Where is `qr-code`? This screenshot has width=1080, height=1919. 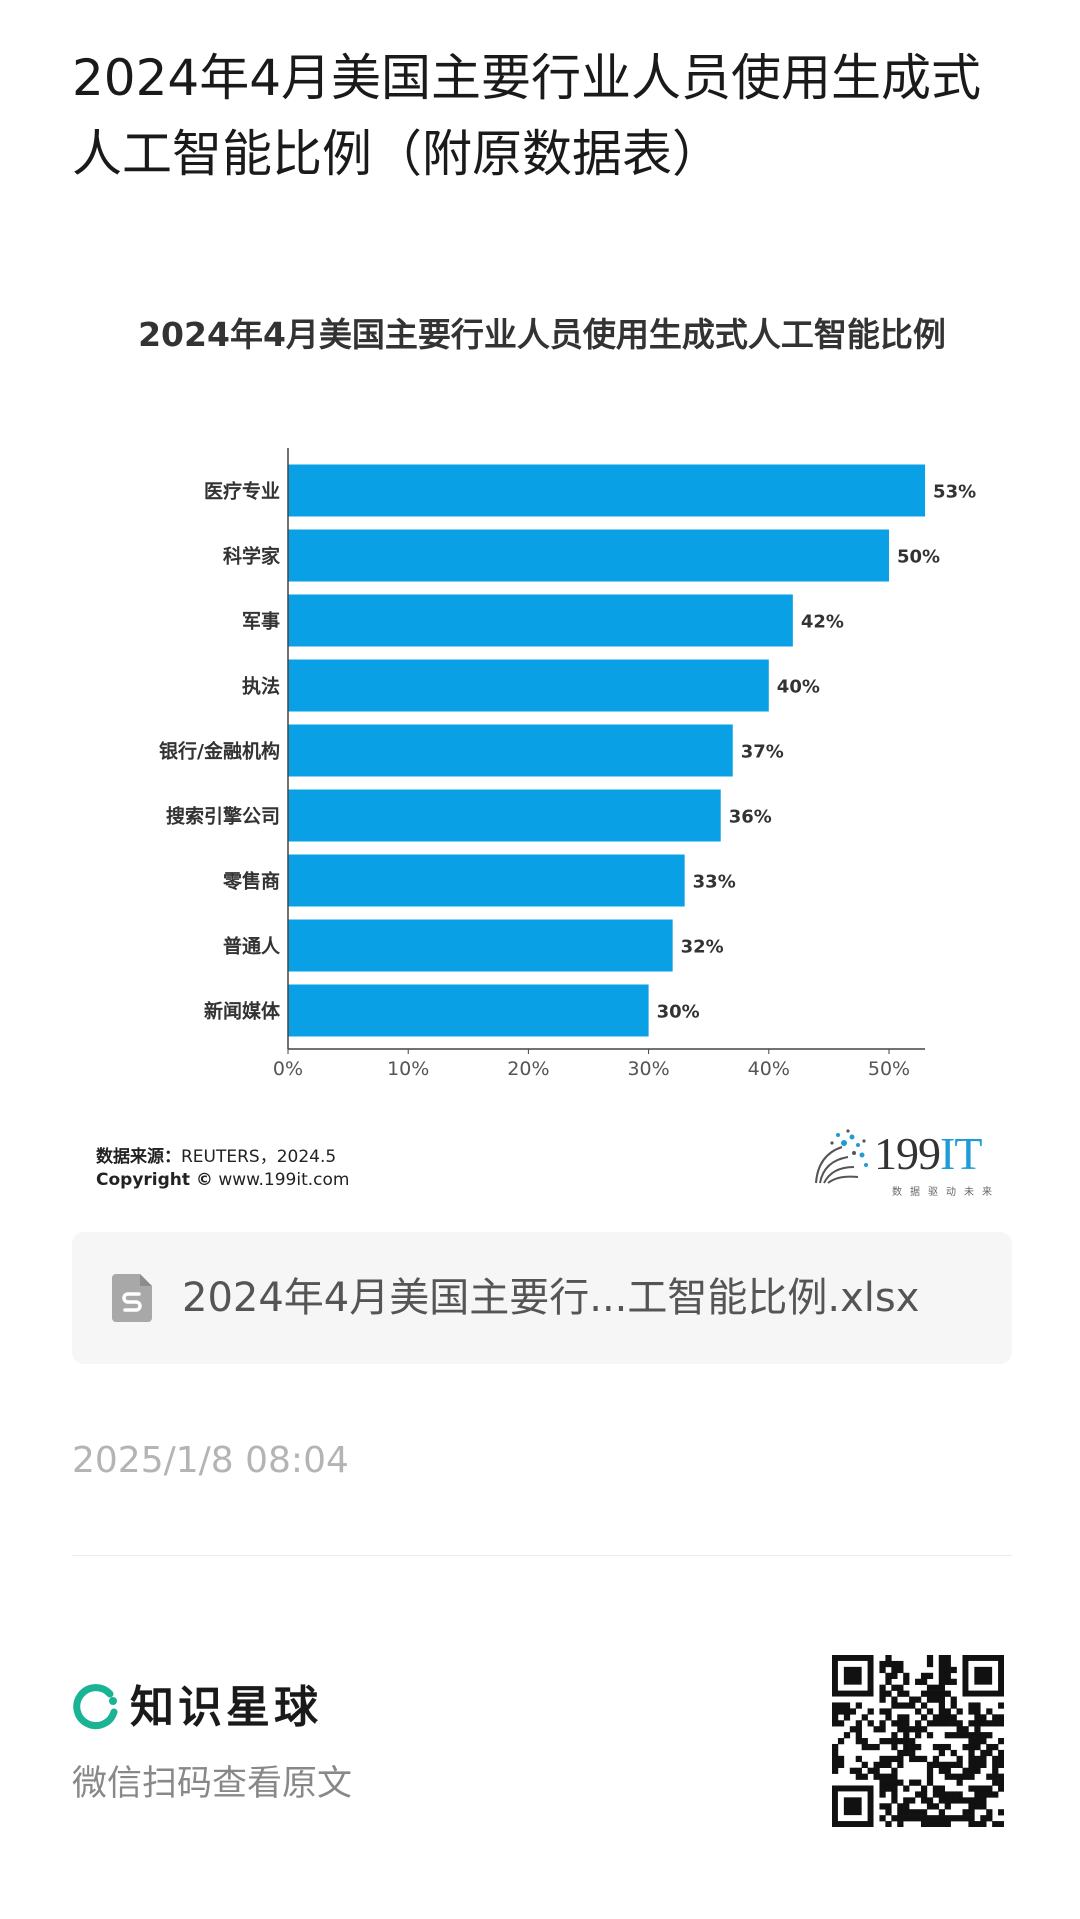
qr-code is located at coordinates (918, 1741).